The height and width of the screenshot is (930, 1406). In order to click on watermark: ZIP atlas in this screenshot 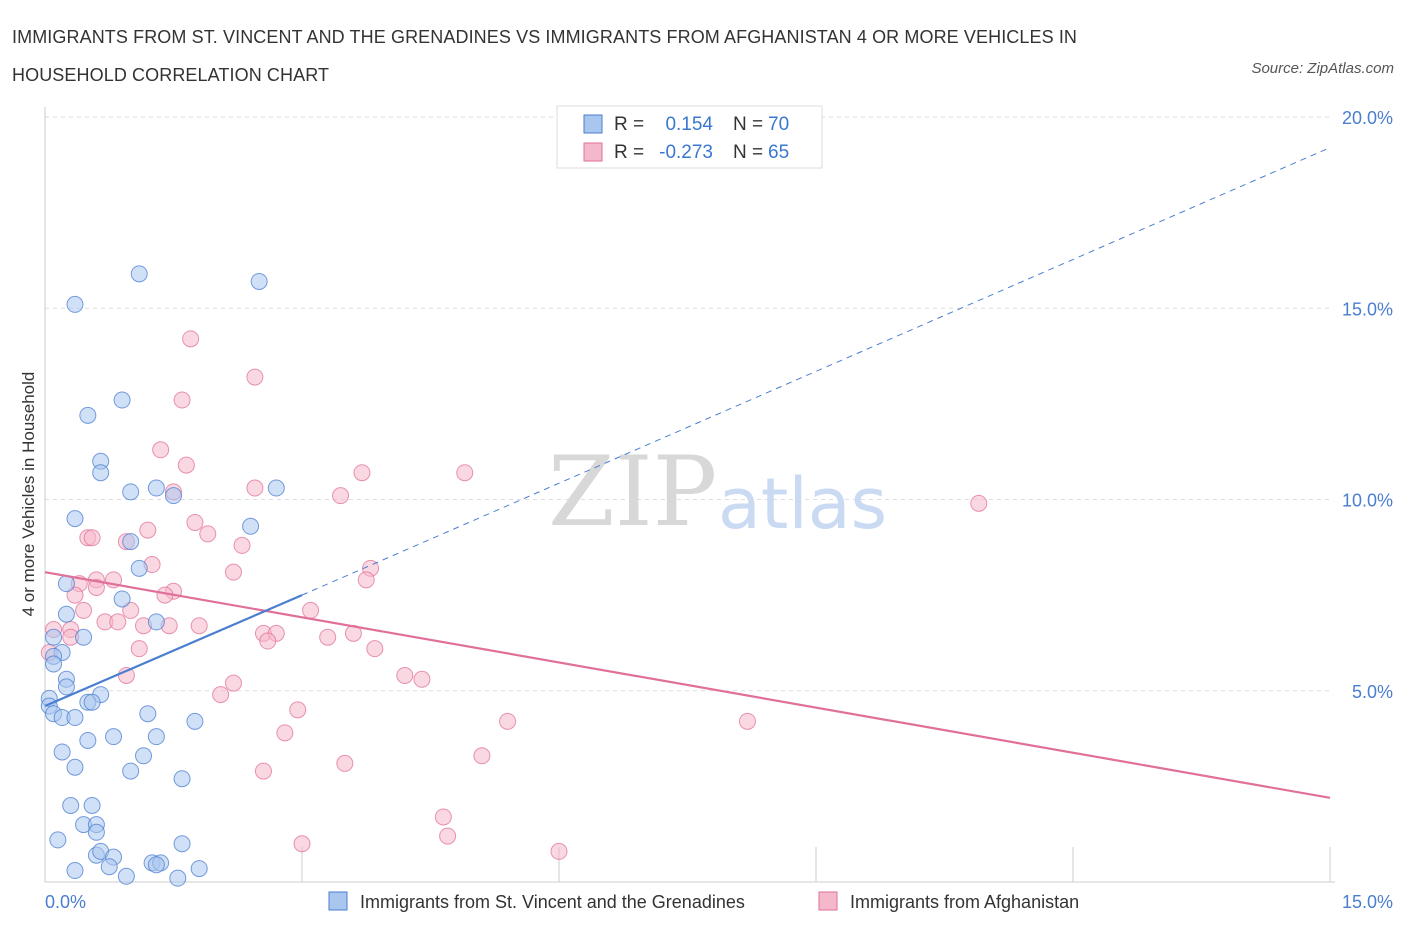, I will do `click(717, 492)`.